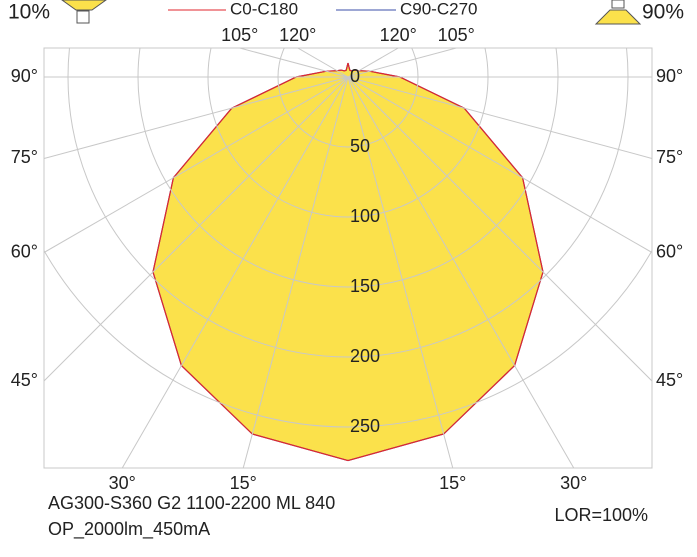 This screenshot has height=557, width=697. Describe the element at coordinates (83, 17) in the screenshot. I see `down-lamp-box` at that location.